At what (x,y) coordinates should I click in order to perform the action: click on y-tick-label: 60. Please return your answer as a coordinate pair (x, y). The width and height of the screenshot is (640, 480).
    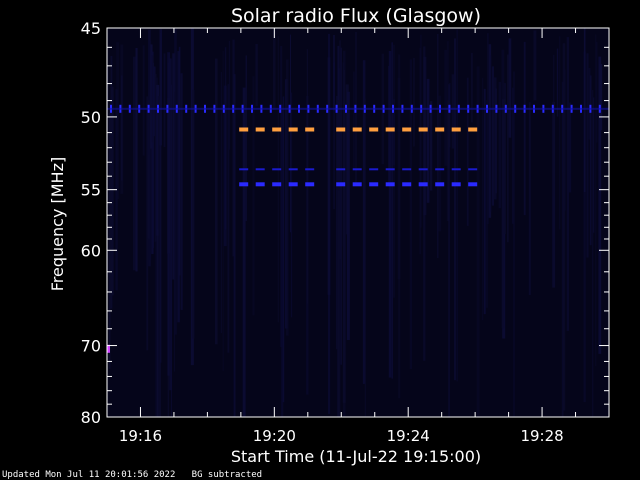
    Looking at the image, I should click on (91, 250).